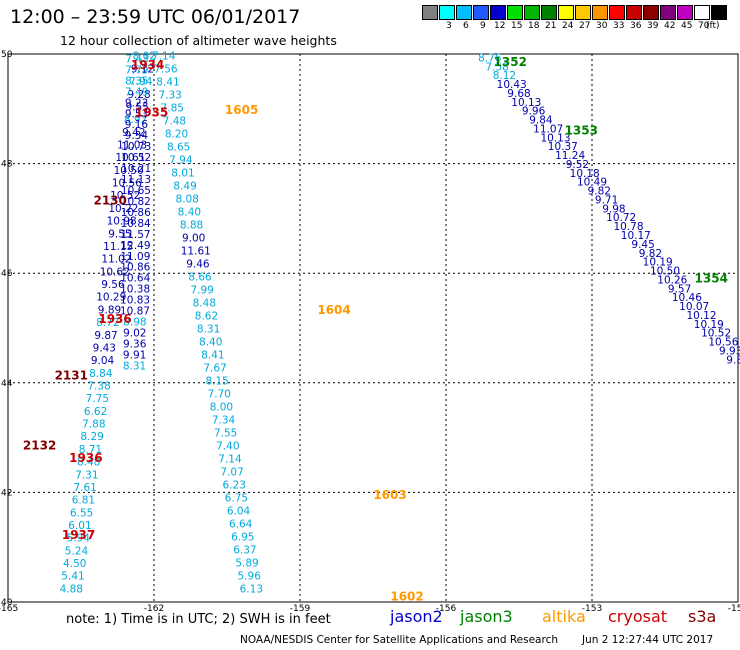 The width and height of the screenshot is (740, 650). I want to click on wave-height-value: 9.98, so click(613, 209).